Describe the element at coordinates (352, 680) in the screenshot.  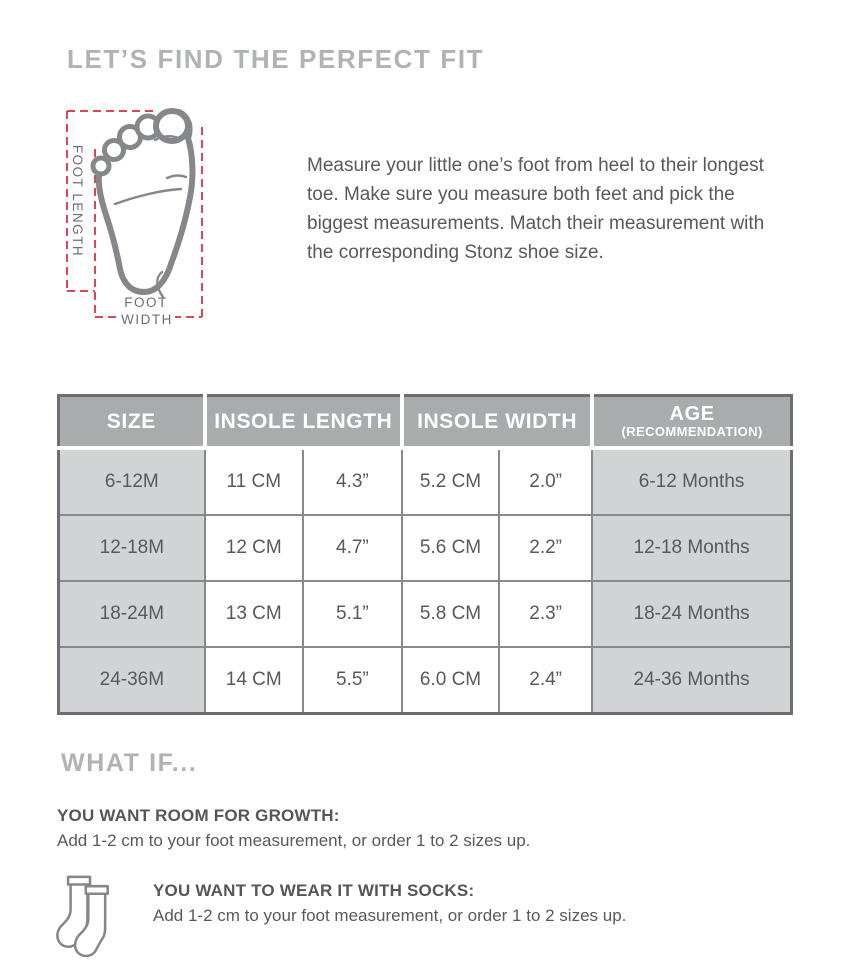
I see `cell-length-in: 5.5”` at that location.